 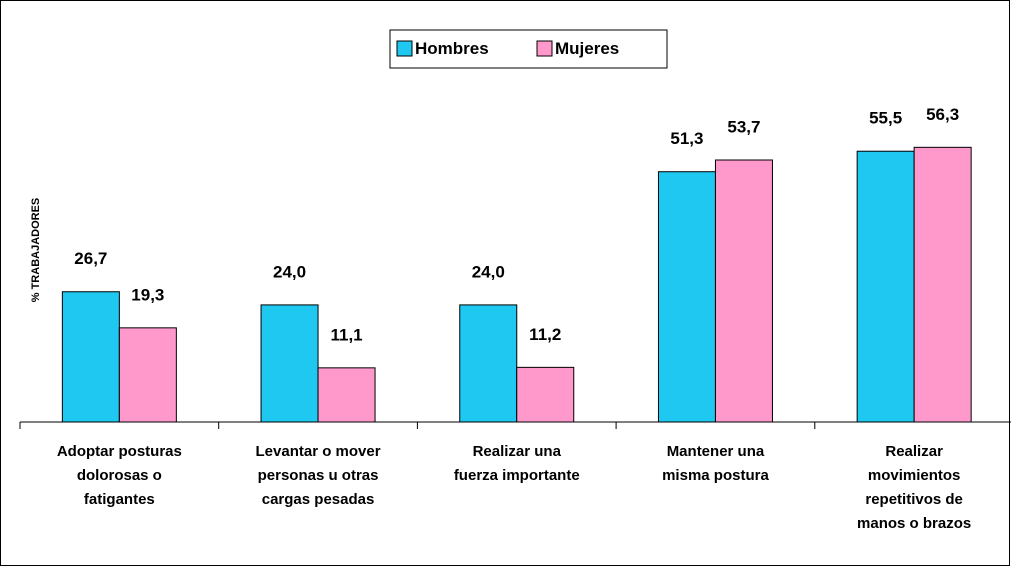 I want to click on value-label: 11,1, so click(x=346, y=334).